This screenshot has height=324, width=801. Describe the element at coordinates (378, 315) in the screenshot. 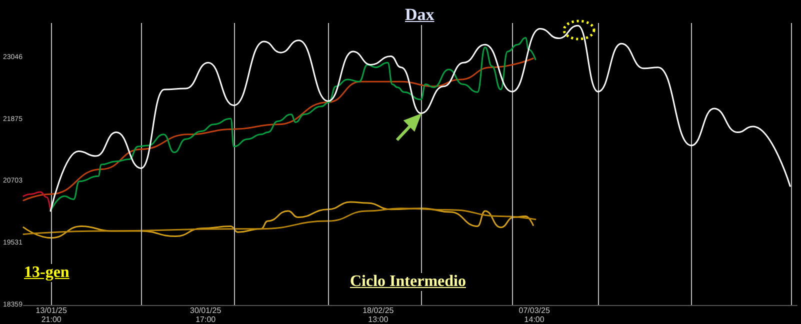

I see `x-tick-label: 18/02/25 13:00` at that location.